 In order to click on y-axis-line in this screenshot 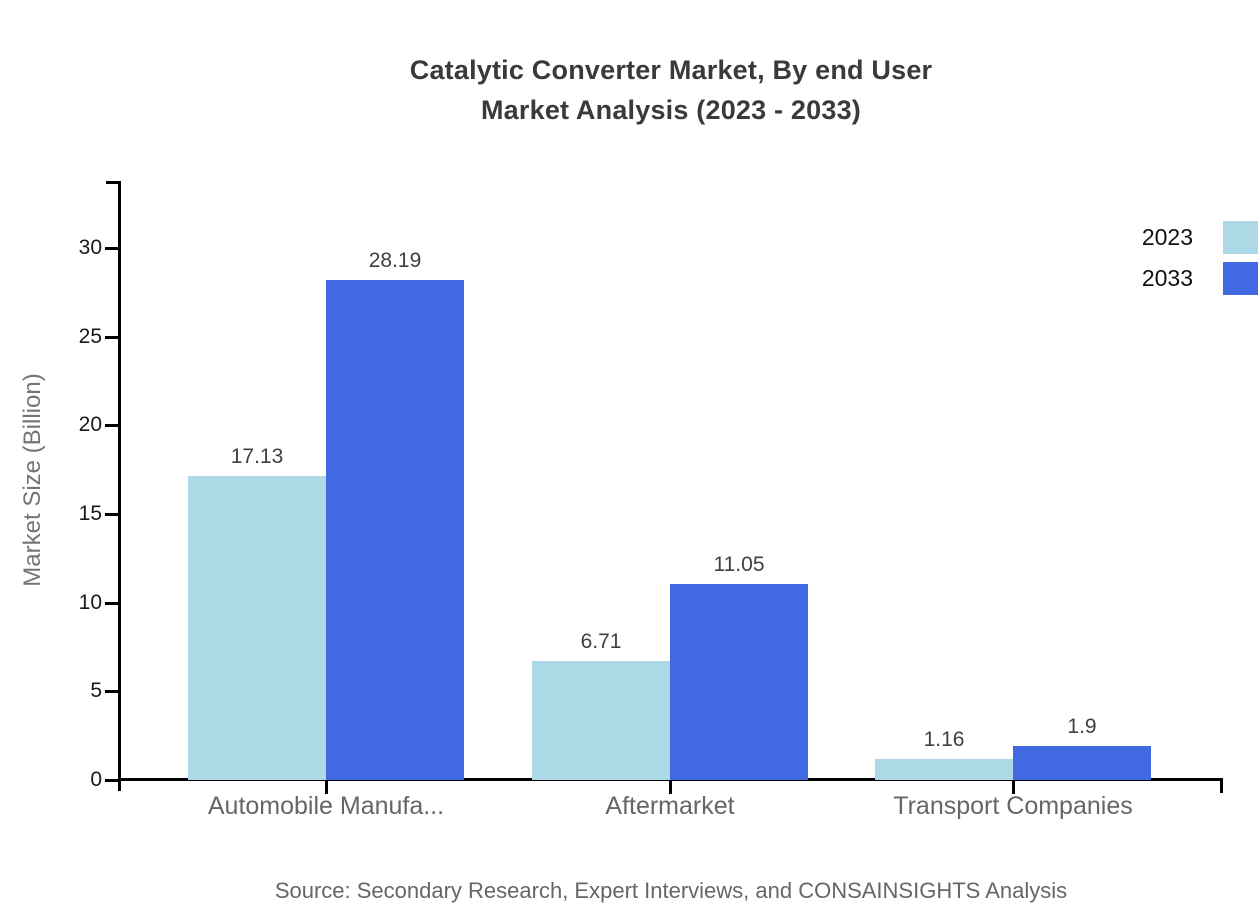, I will do `click(119, 486)`.